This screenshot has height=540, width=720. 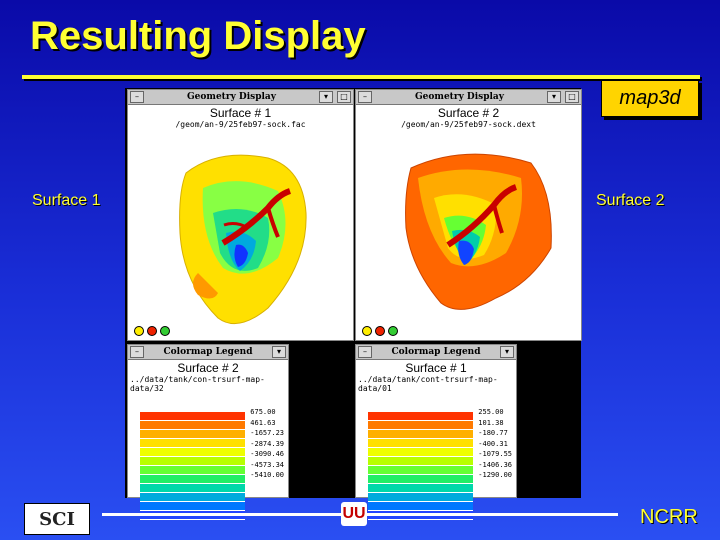 What do you see at coordinates (263, 412) in the screenshot?
I see `legend-value: 675.00` at bounding box center [263, 412].